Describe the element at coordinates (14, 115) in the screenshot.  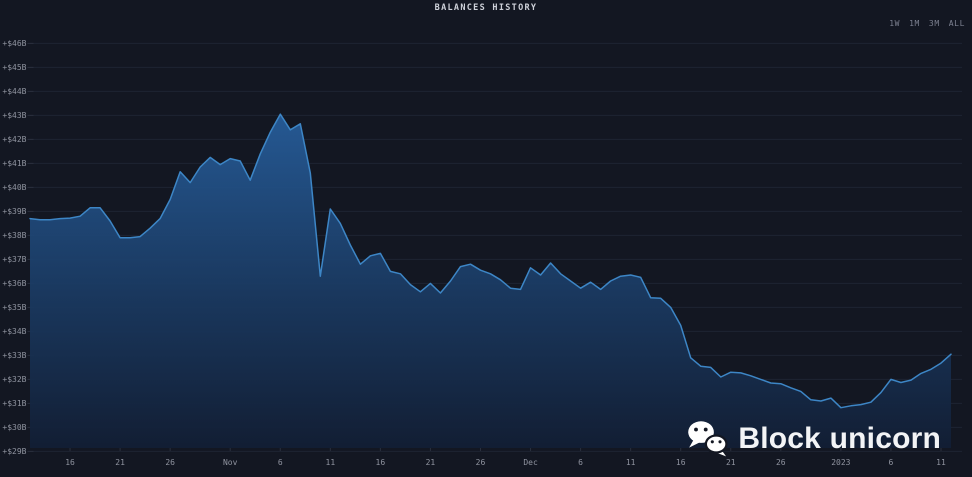
I see `y-axis-label: +$43B` at that location.